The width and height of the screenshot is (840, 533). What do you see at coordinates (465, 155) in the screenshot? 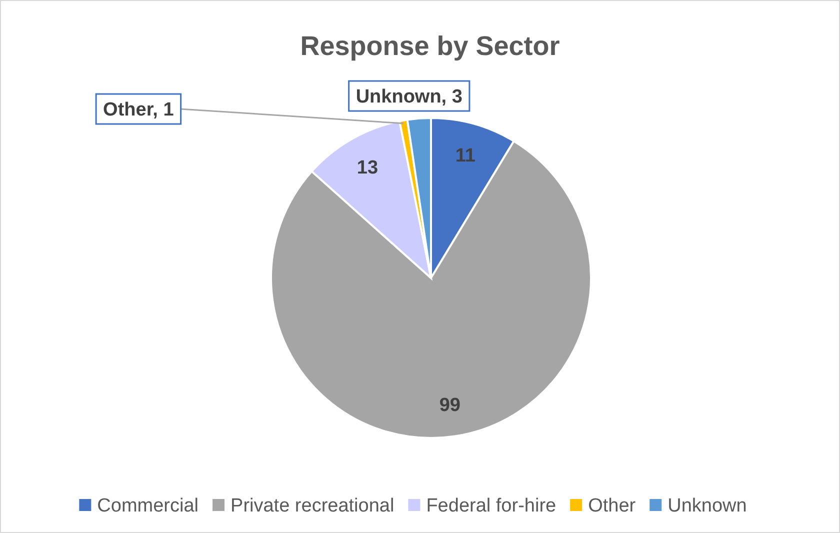
I see `data-label: 11` at bounding box center [465, 155].